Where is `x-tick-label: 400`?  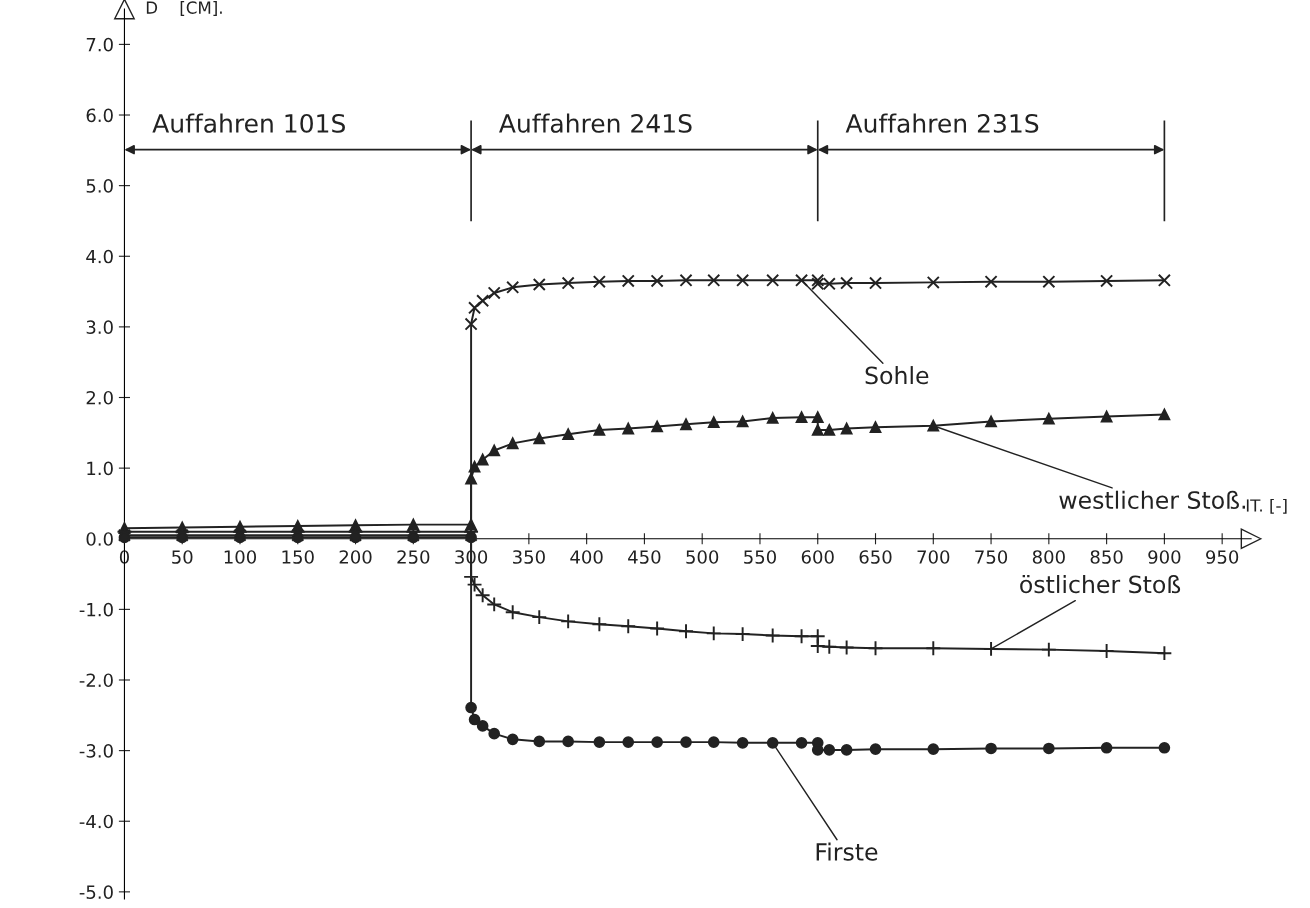
x-tick-label: 400 is located at coordinates (586, 557).